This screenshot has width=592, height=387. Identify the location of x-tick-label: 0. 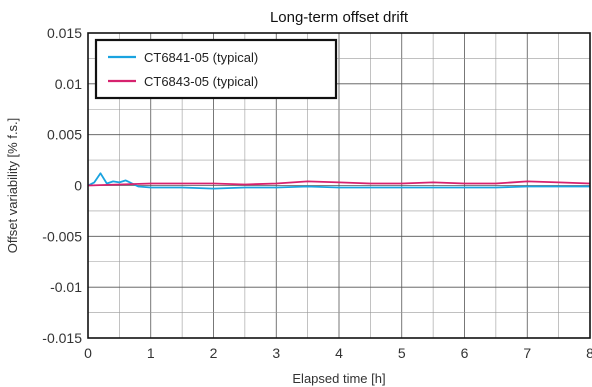
(88, 353).